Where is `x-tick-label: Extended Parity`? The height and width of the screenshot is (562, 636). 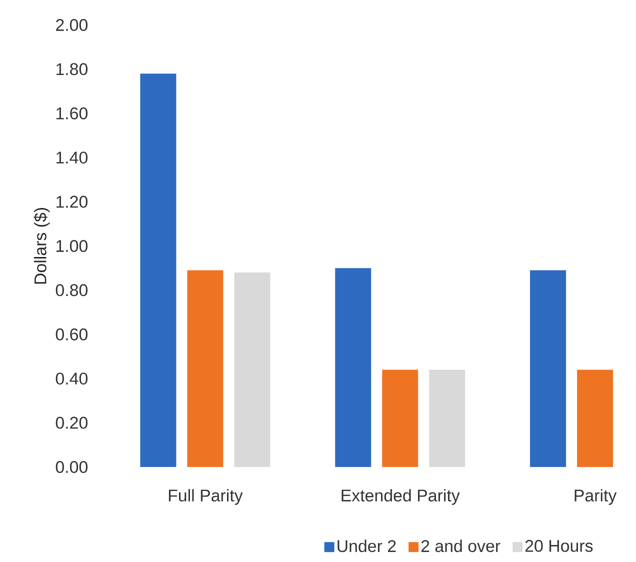 x-tick-label: Extended Parity is located at coordinates (401, 497).